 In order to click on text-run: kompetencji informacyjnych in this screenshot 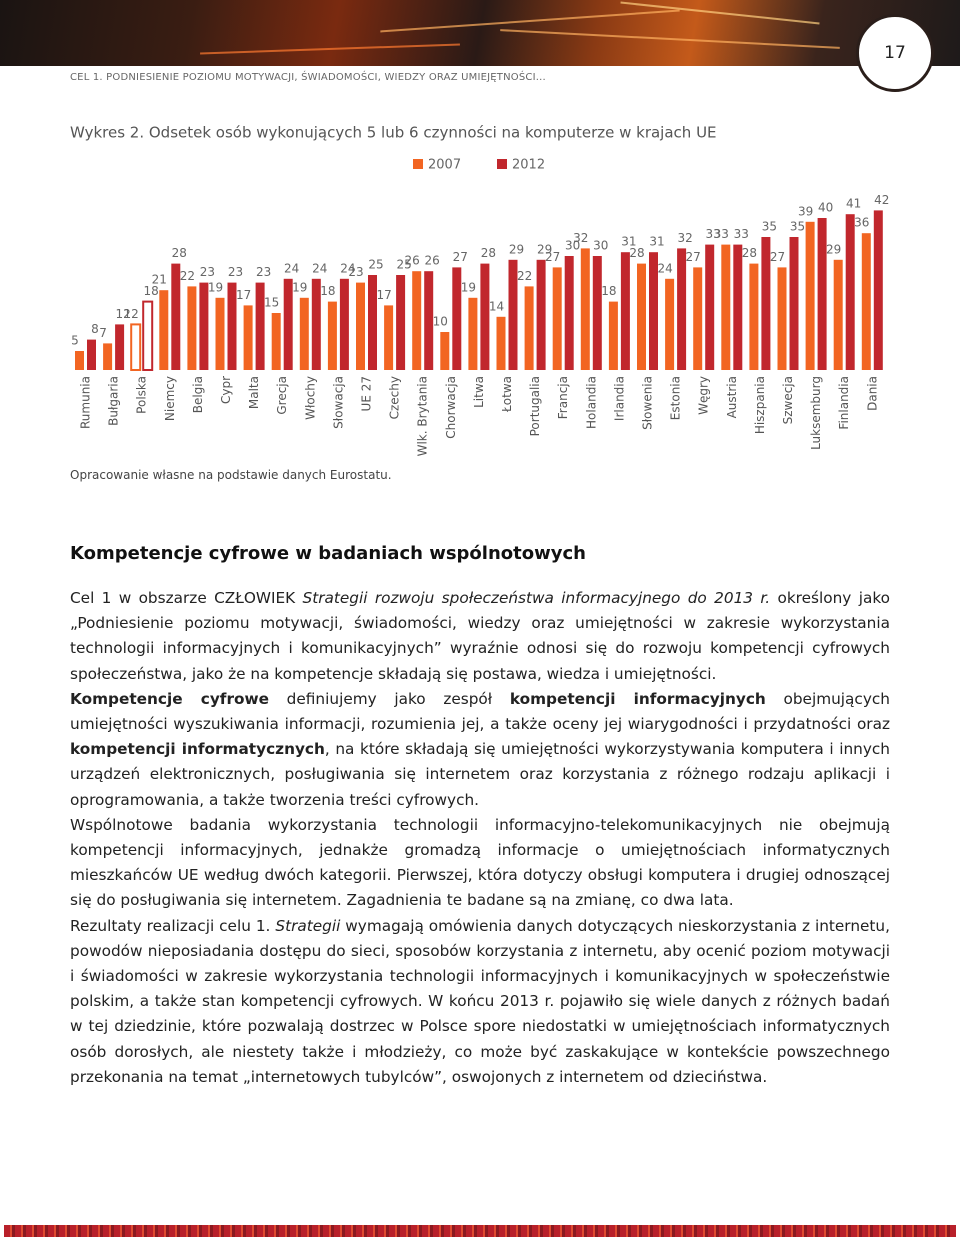, I will do `click(637, 698)`.